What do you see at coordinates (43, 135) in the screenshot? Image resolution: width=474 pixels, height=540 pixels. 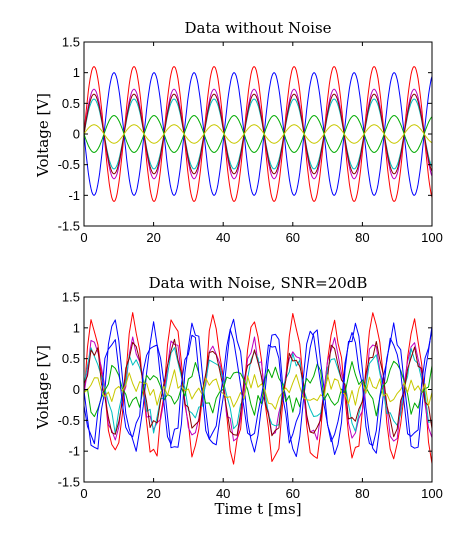 I see `y-axis-label-top: Voltage [V]` at bounding box center [43, 135].